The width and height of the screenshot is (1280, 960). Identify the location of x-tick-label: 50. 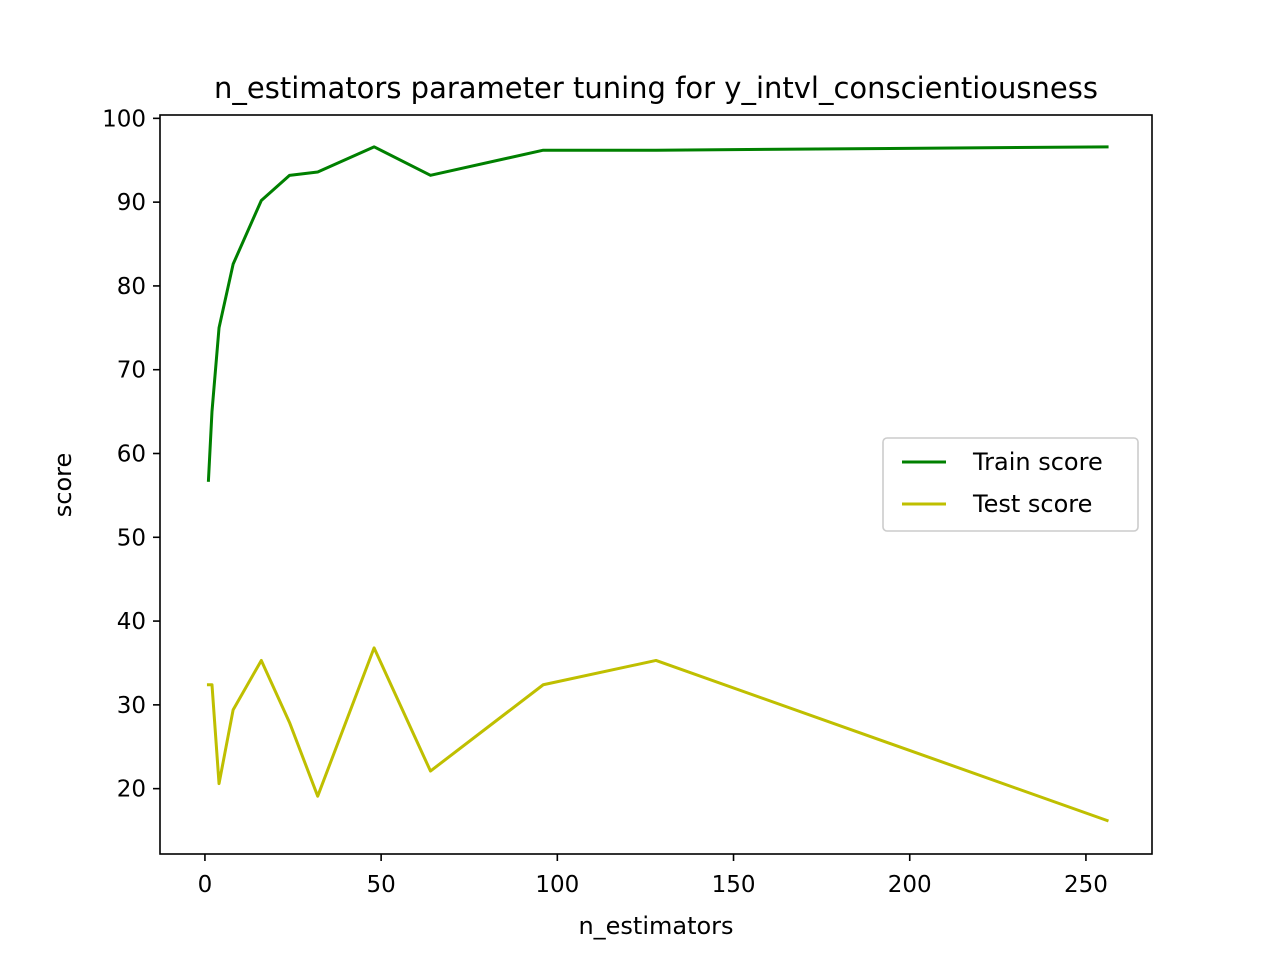
(380, 885).